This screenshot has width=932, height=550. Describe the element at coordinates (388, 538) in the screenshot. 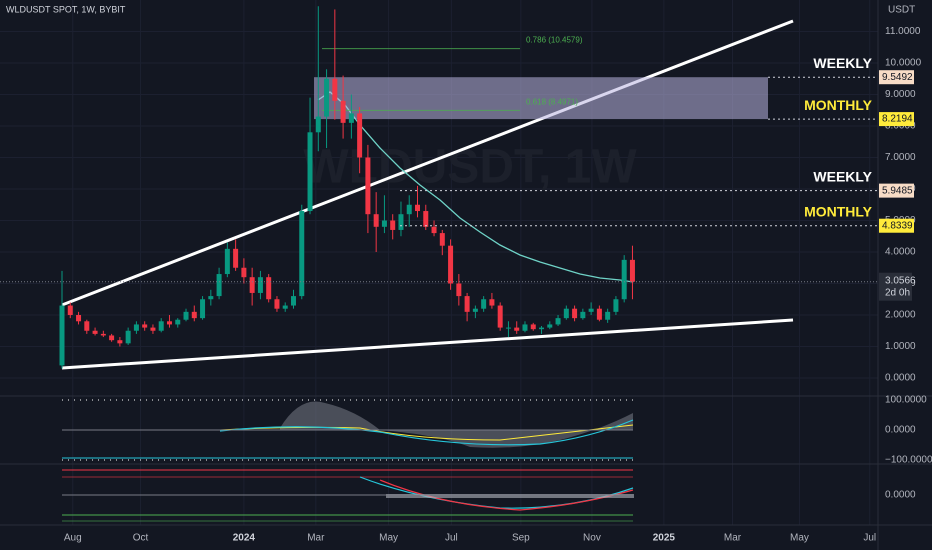

I see `x-tick-label: May` at that location.